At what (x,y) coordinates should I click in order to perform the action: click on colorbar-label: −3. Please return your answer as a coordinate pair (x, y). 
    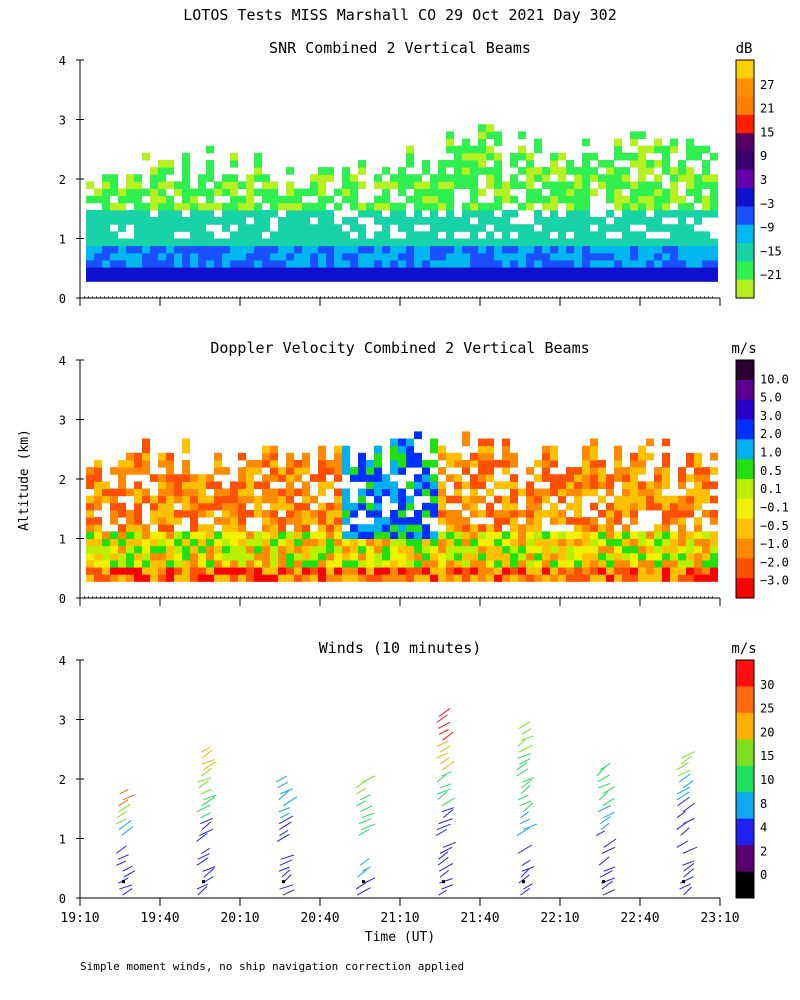
    Looking at the image, I should click on (767, 204).